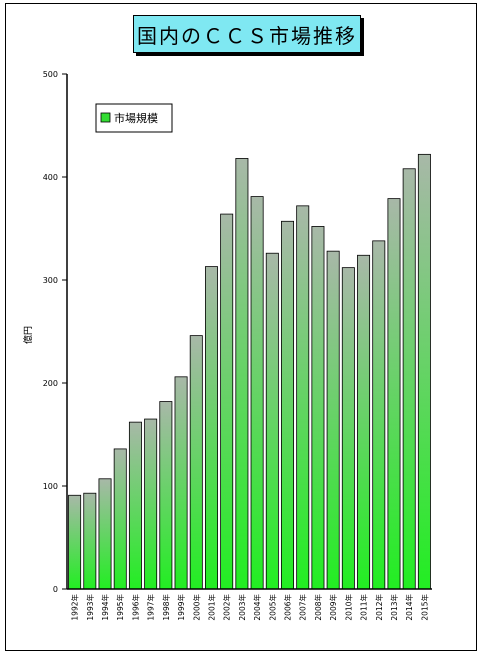  Describe the element at coordinates (120, 607) in the screenshot. I see `x-tick-label: 1995年` at that location.